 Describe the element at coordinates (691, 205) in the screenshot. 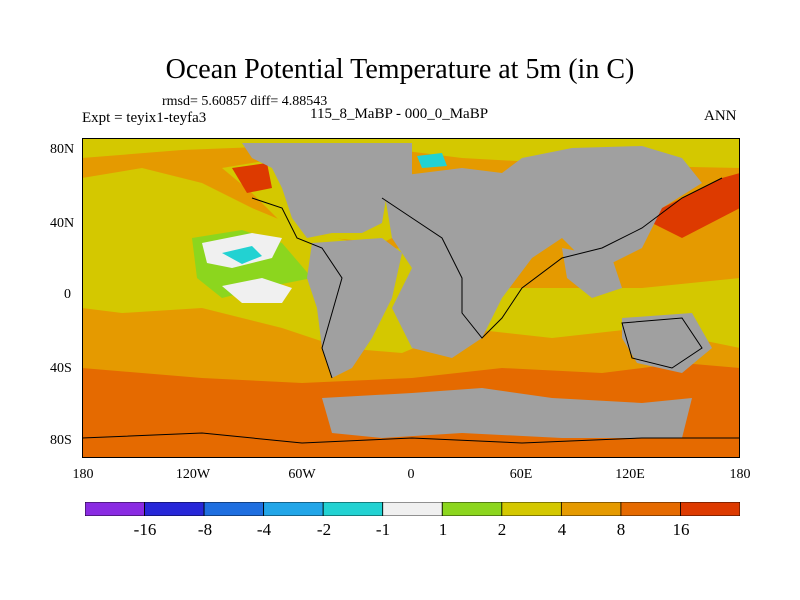

I see `red-patch-east` at that location.